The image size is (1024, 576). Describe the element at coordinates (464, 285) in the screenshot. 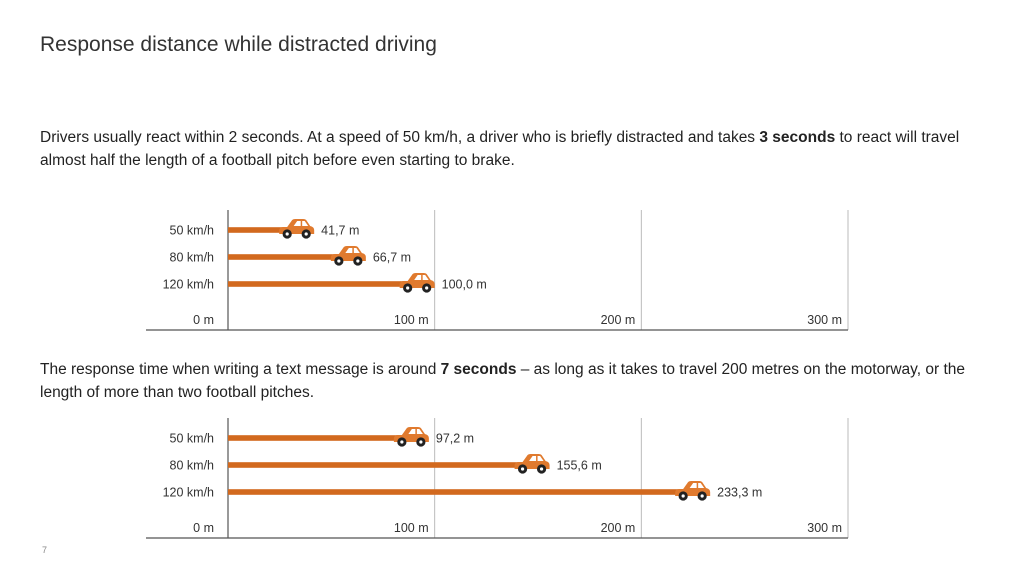

I see `value-label: 100,0 m` at that location.